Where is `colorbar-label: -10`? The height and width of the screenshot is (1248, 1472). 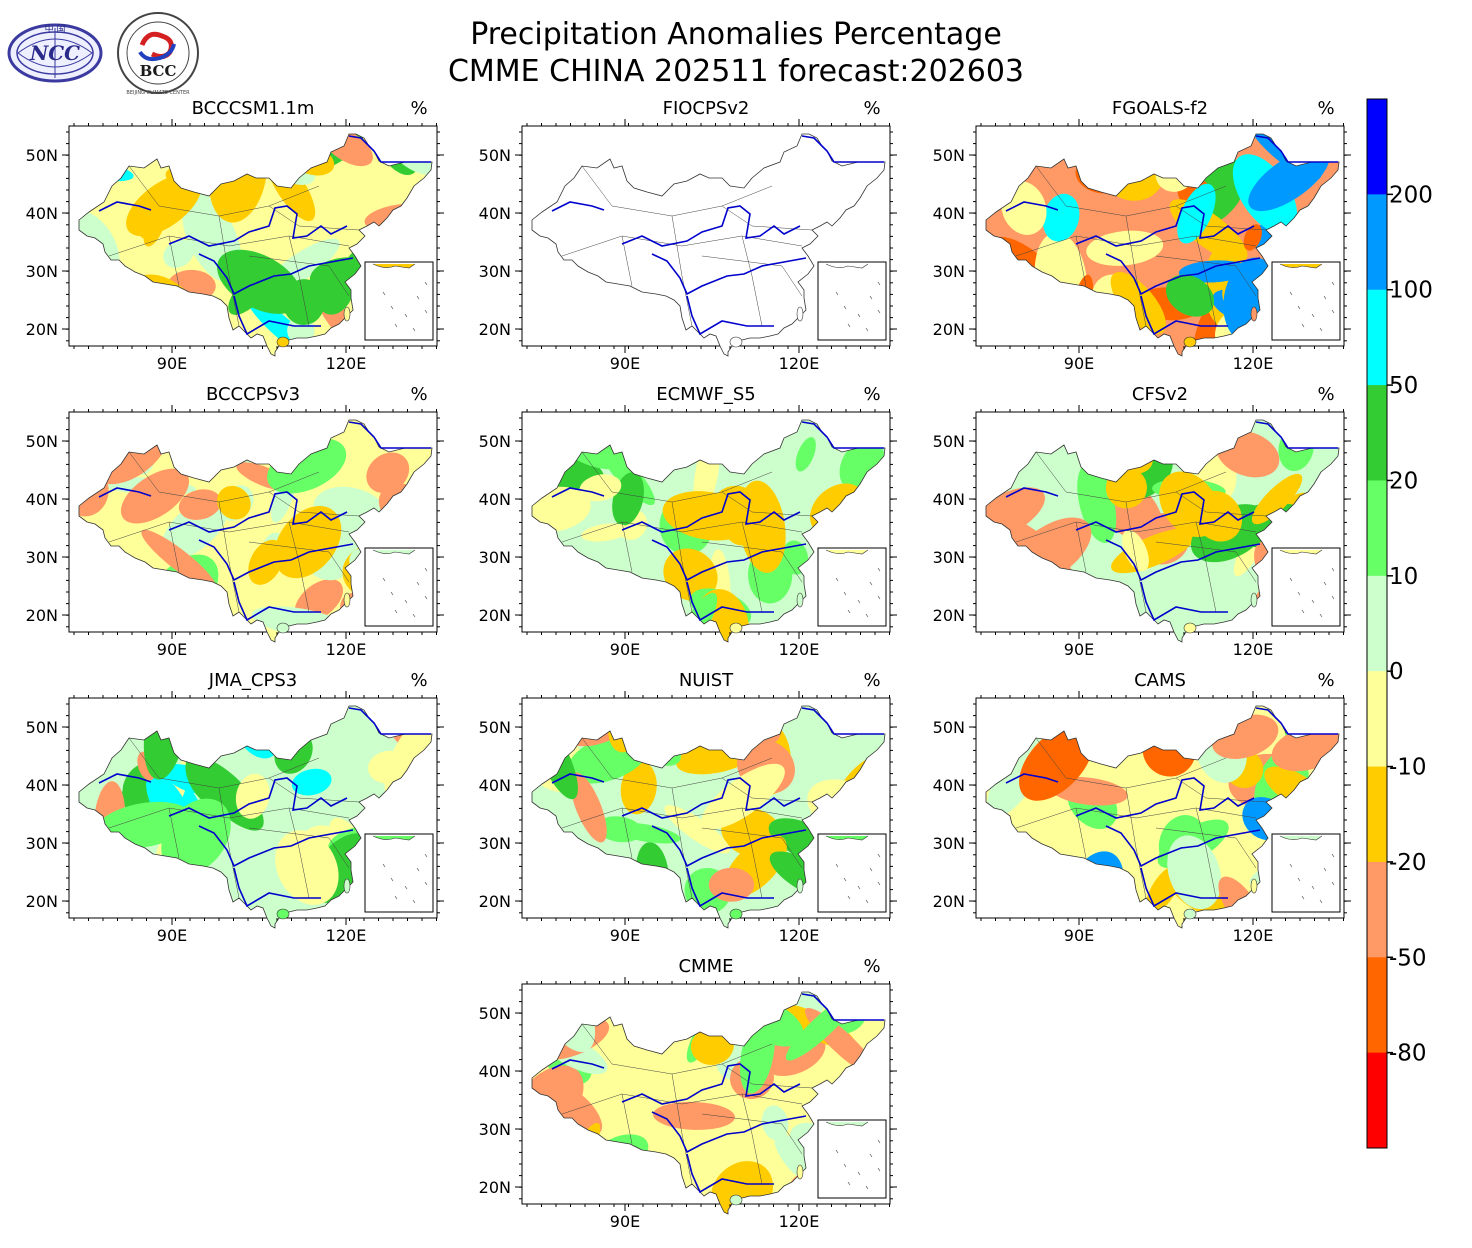 colorbar-label: -10 is located at coordinates (1408, 768).